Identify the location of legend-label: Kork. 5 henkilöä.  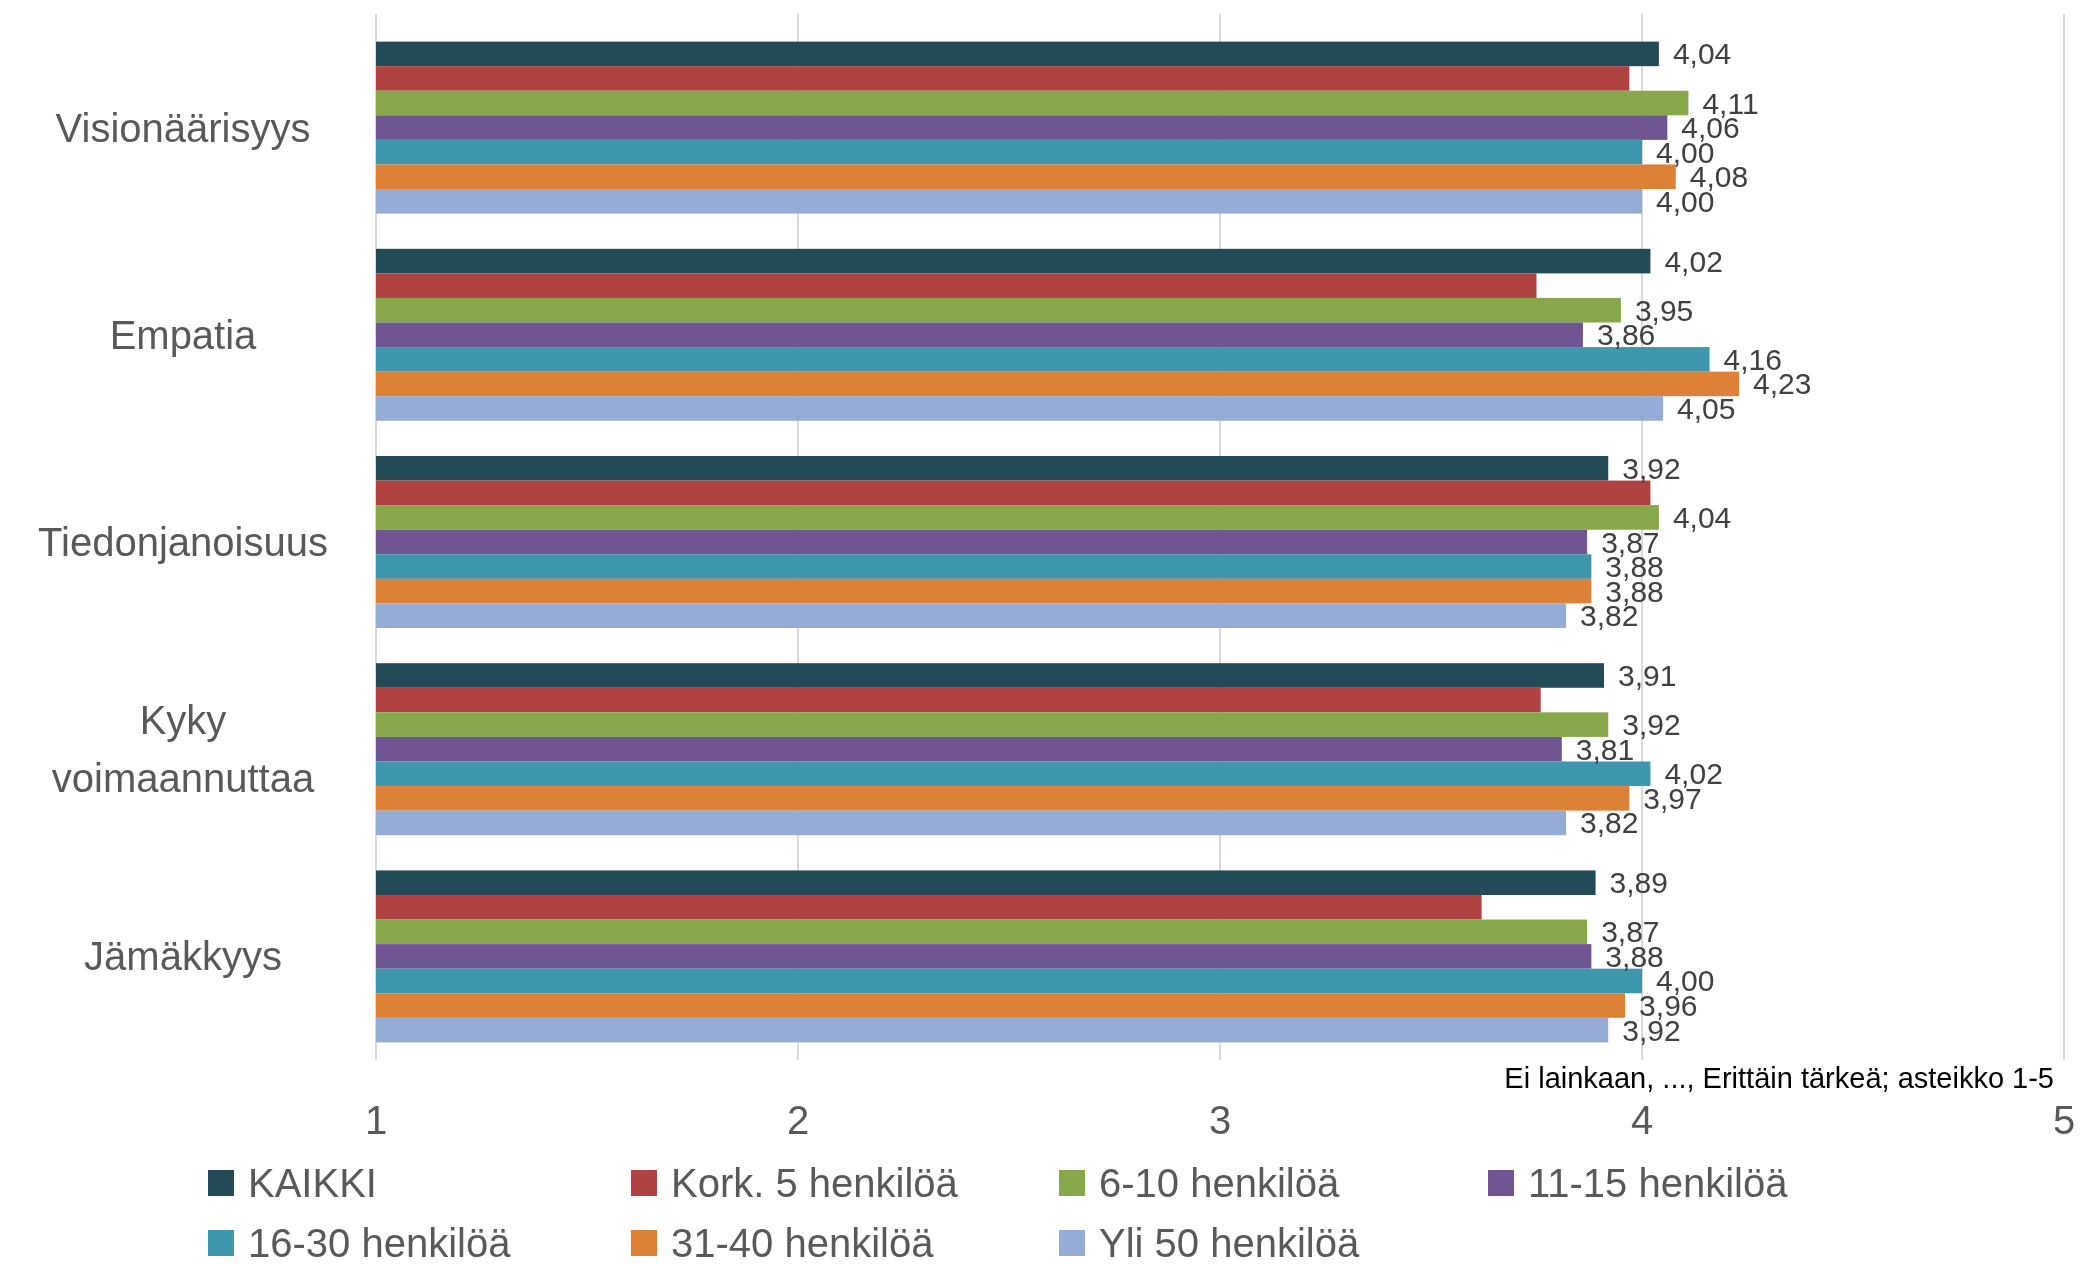
(815, 1183).